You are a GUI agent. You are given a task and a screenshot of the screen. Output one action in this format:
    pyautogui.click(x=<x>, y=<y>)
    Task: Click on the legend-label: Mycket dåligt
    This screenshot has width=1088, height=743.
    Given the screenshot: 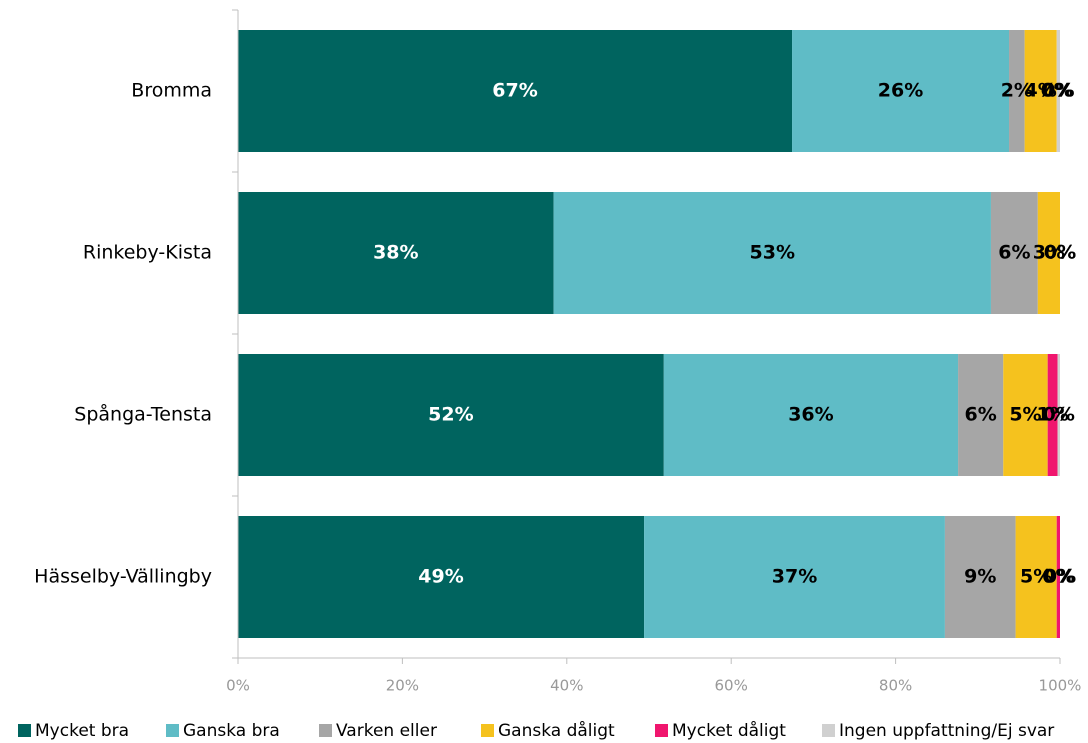 What is the action you would take?
    pyautogui.click(x=729, y=730)
    